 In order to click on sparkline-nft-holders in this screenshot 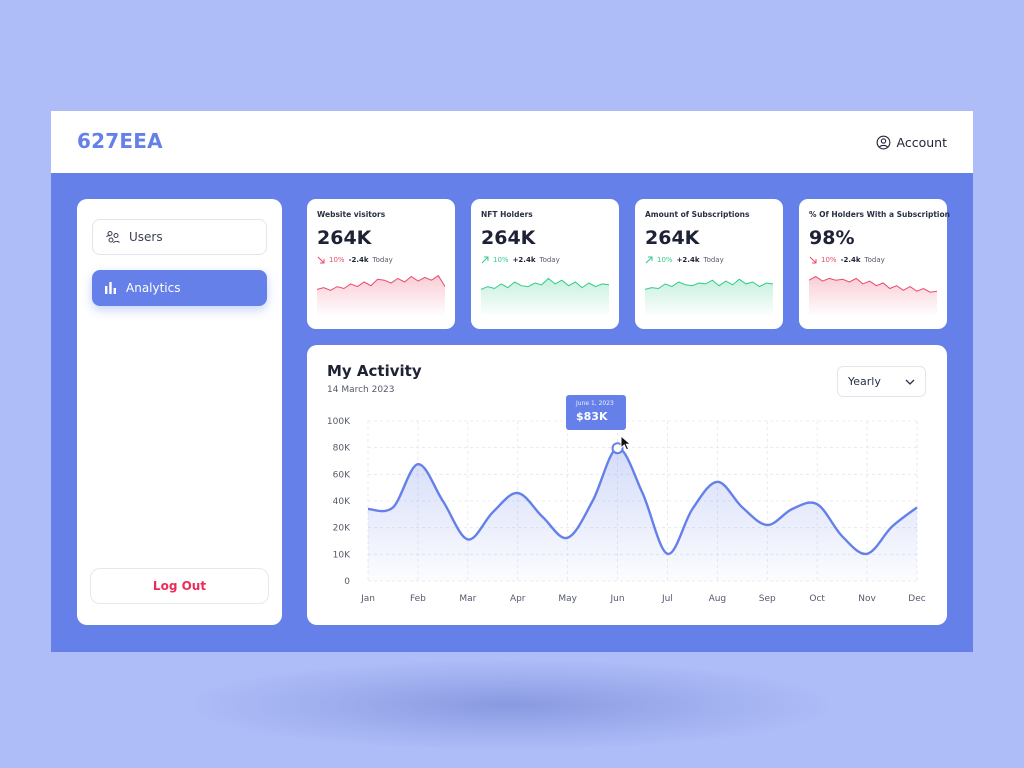, I will do `click(545, 297)`.